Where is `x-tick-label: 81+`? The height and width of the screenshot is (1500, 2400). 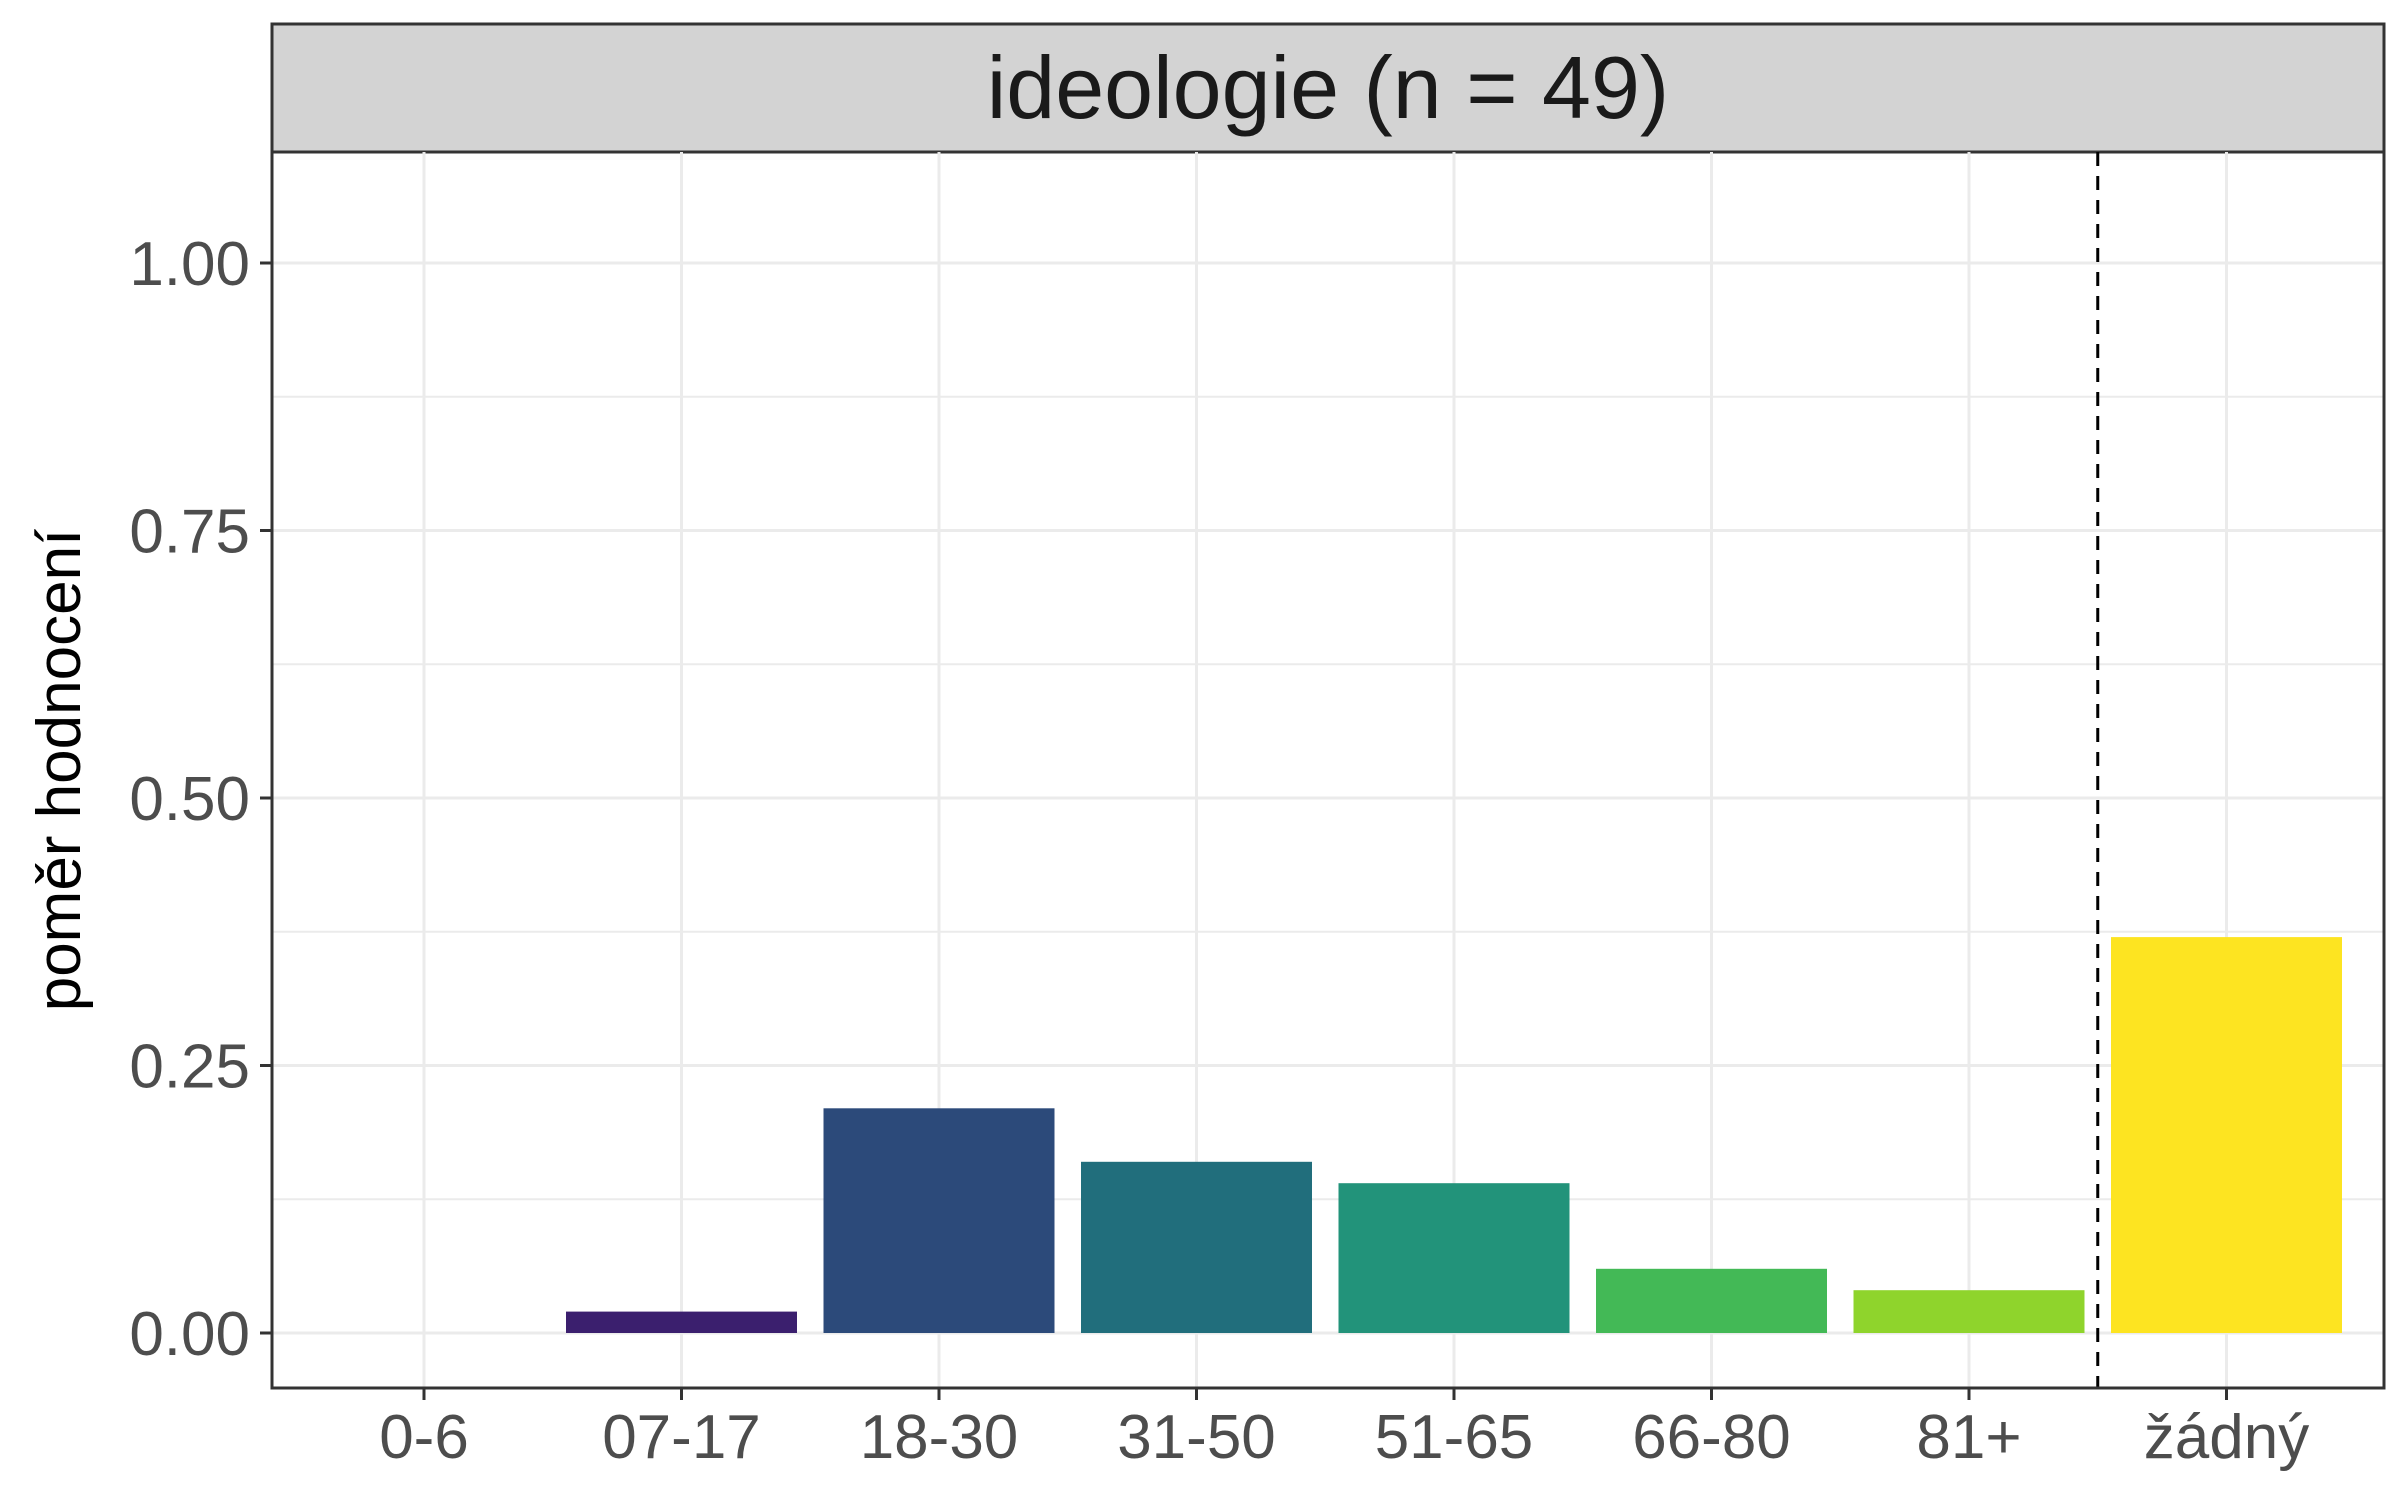 x-tick-label: 81+ is located at coordinates (1968, 1437).